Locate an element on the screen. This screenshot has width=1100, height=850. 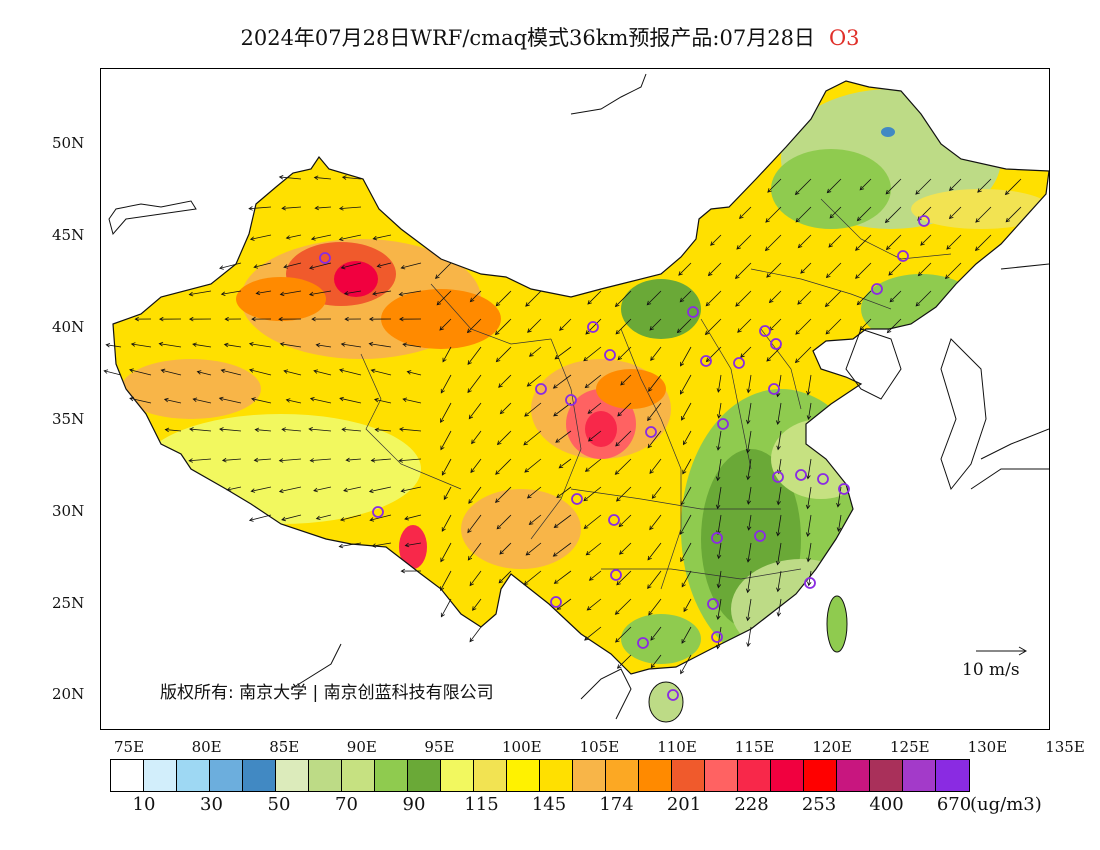
longitude-tick-label: 100E is located at coordinates (522, 747).